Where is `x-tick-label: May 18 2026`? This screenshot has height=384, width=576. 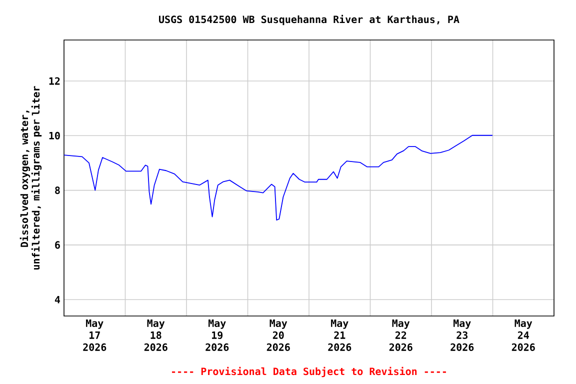
x-tick-label: May 18 2026 is located at coordinates (156, 335).